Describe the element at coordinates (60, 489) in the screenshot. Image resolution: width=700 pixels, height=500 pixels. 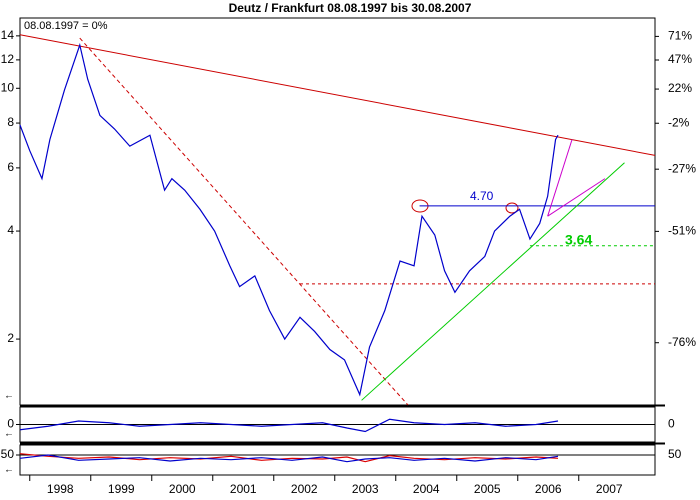
I see `x-tick-label: 1998` at that location.